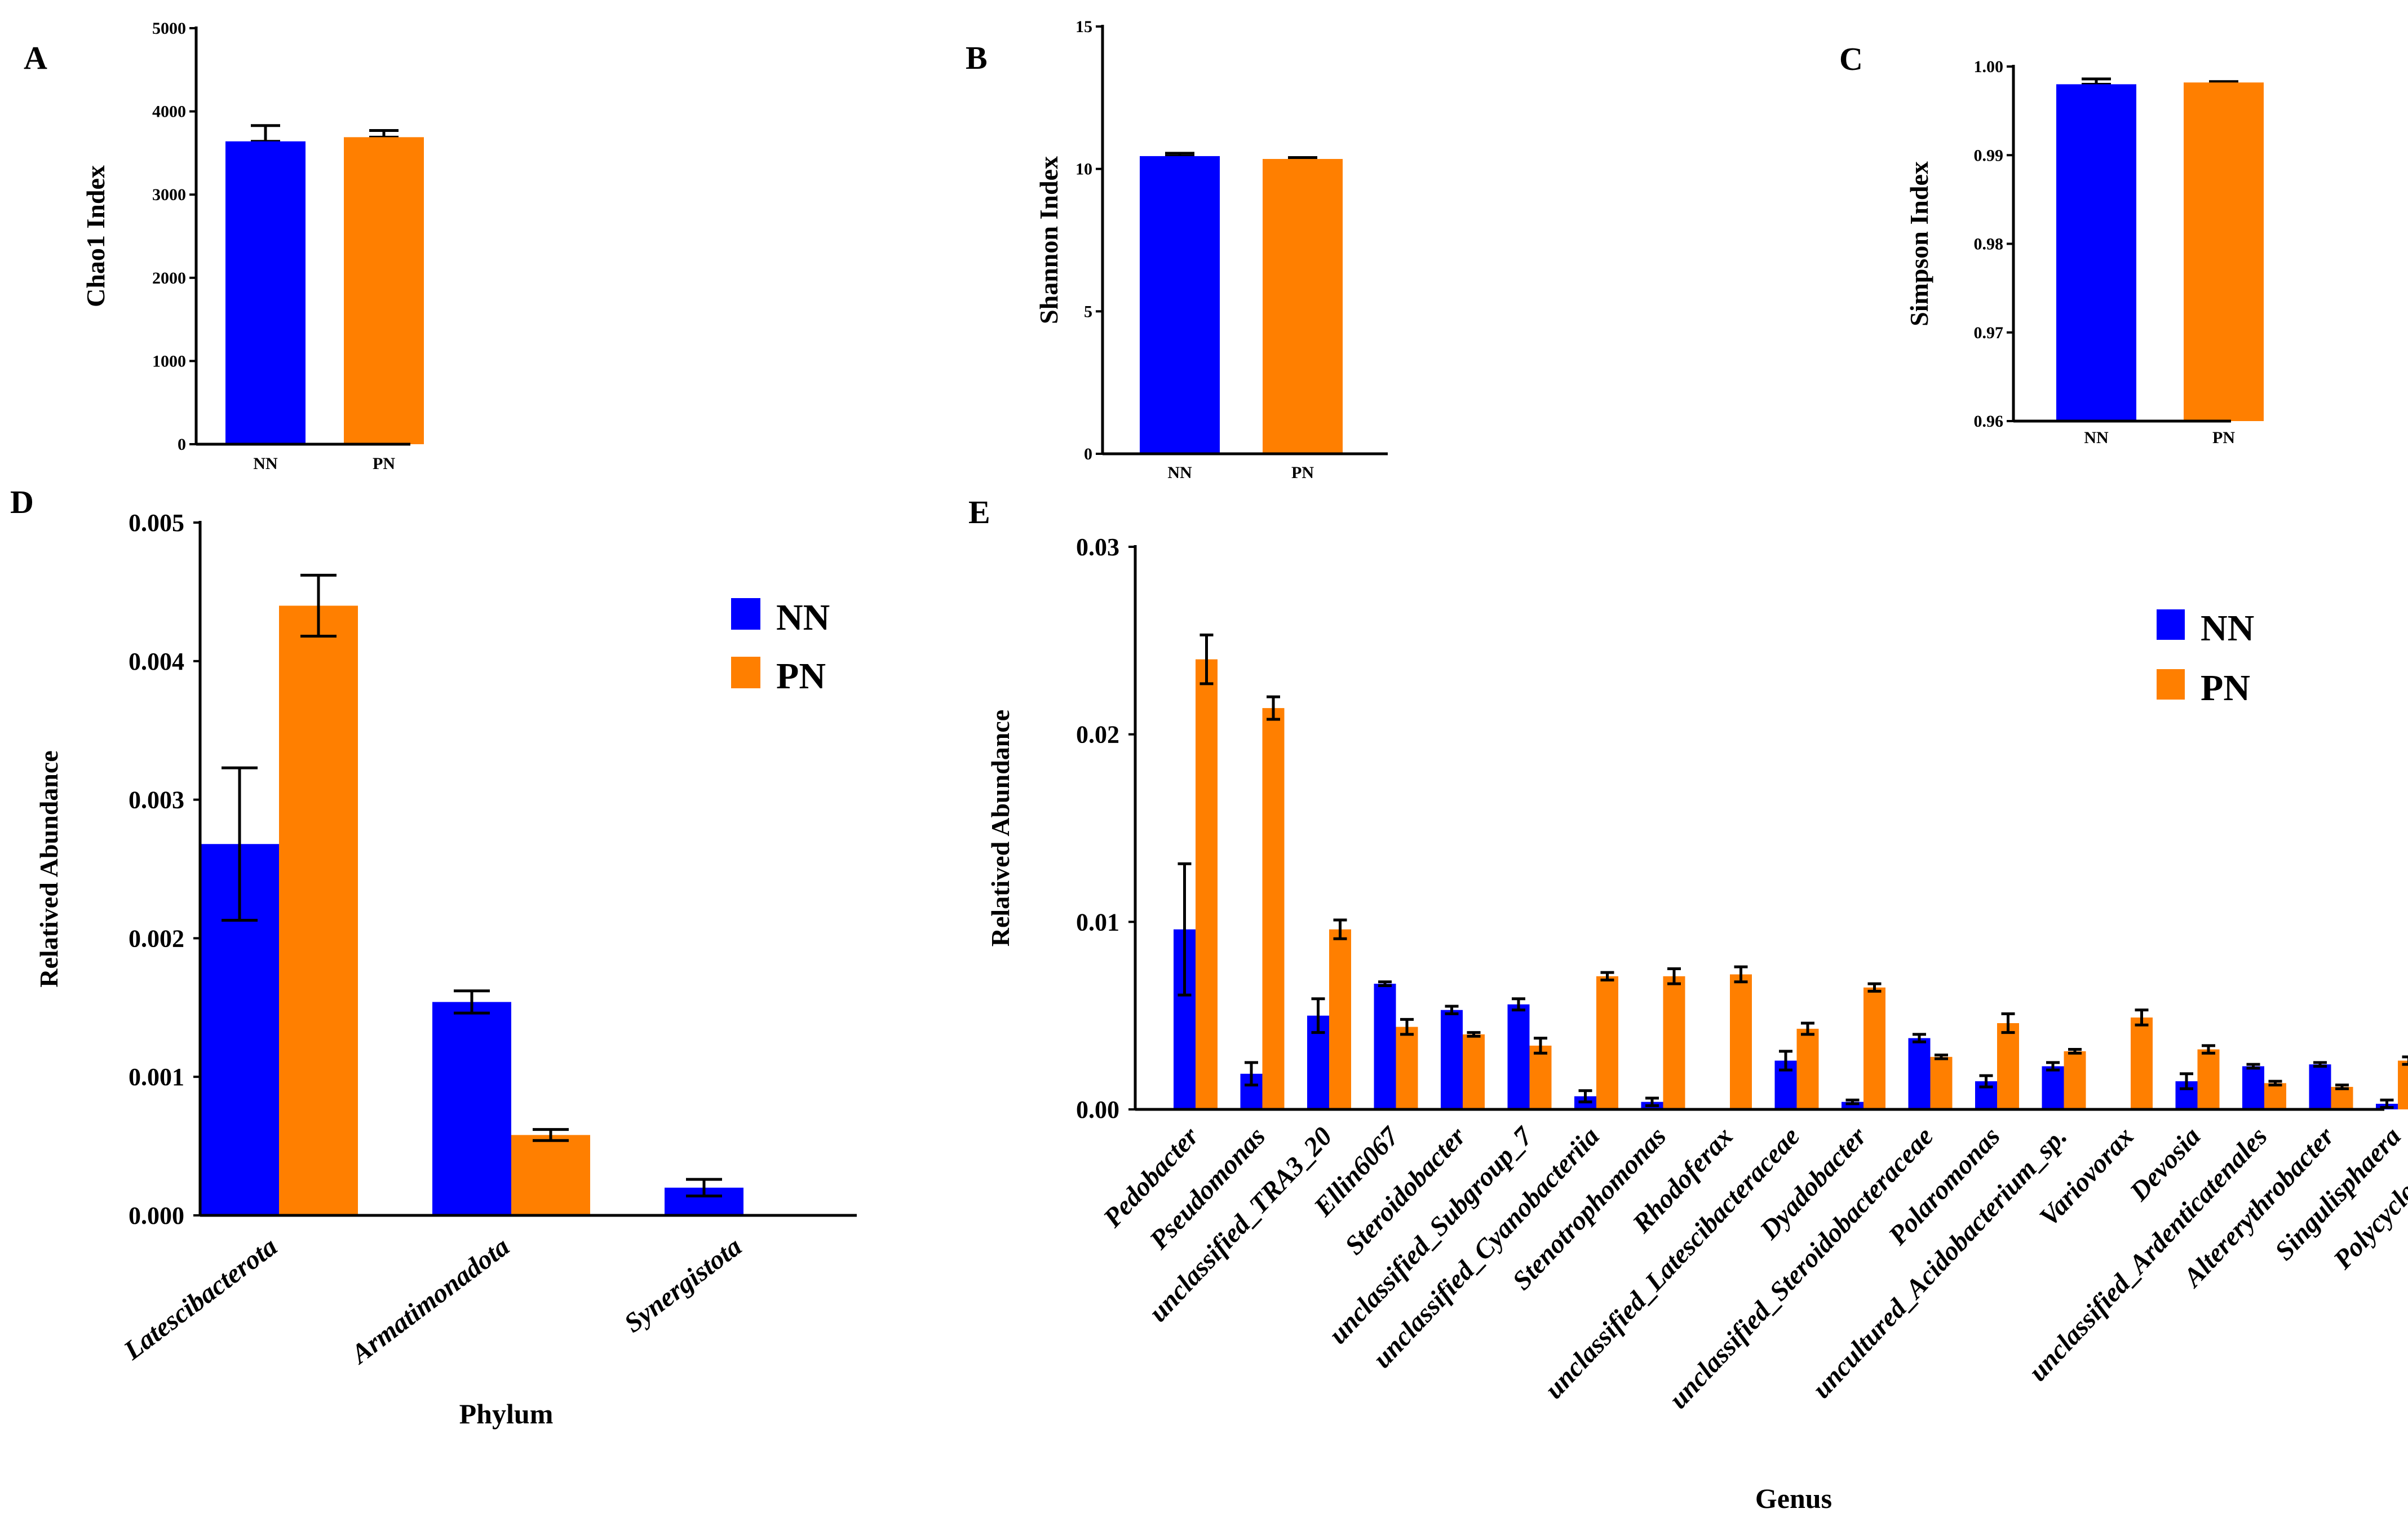 This screenshot has width=2408, height=1535. Describe the element at coordinates (2052, 244) in the screenshot. I see `panel-C: NN PN 0.96 0.97 0.98 0.99 1.00 Simpson Index C` at that location.